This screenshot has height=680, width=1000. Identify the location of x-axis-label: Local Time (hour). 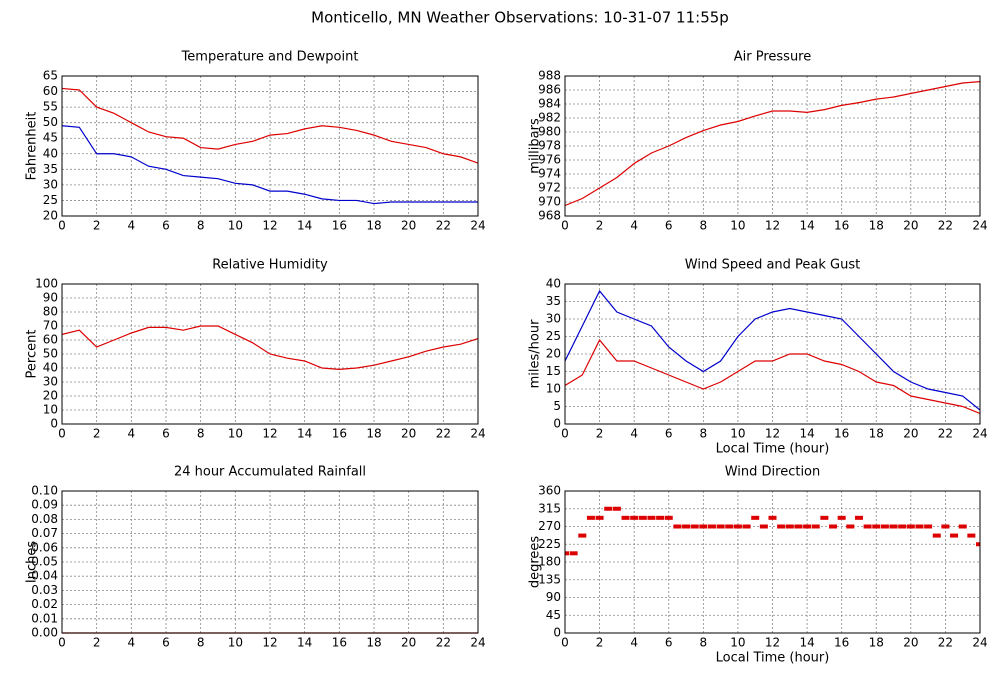
(773, 658).